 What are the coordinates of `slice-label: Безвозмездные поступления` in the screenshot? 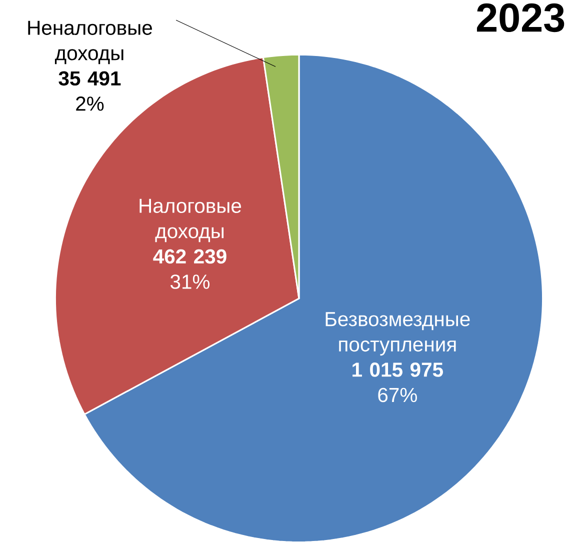 It's located at (398, 334).